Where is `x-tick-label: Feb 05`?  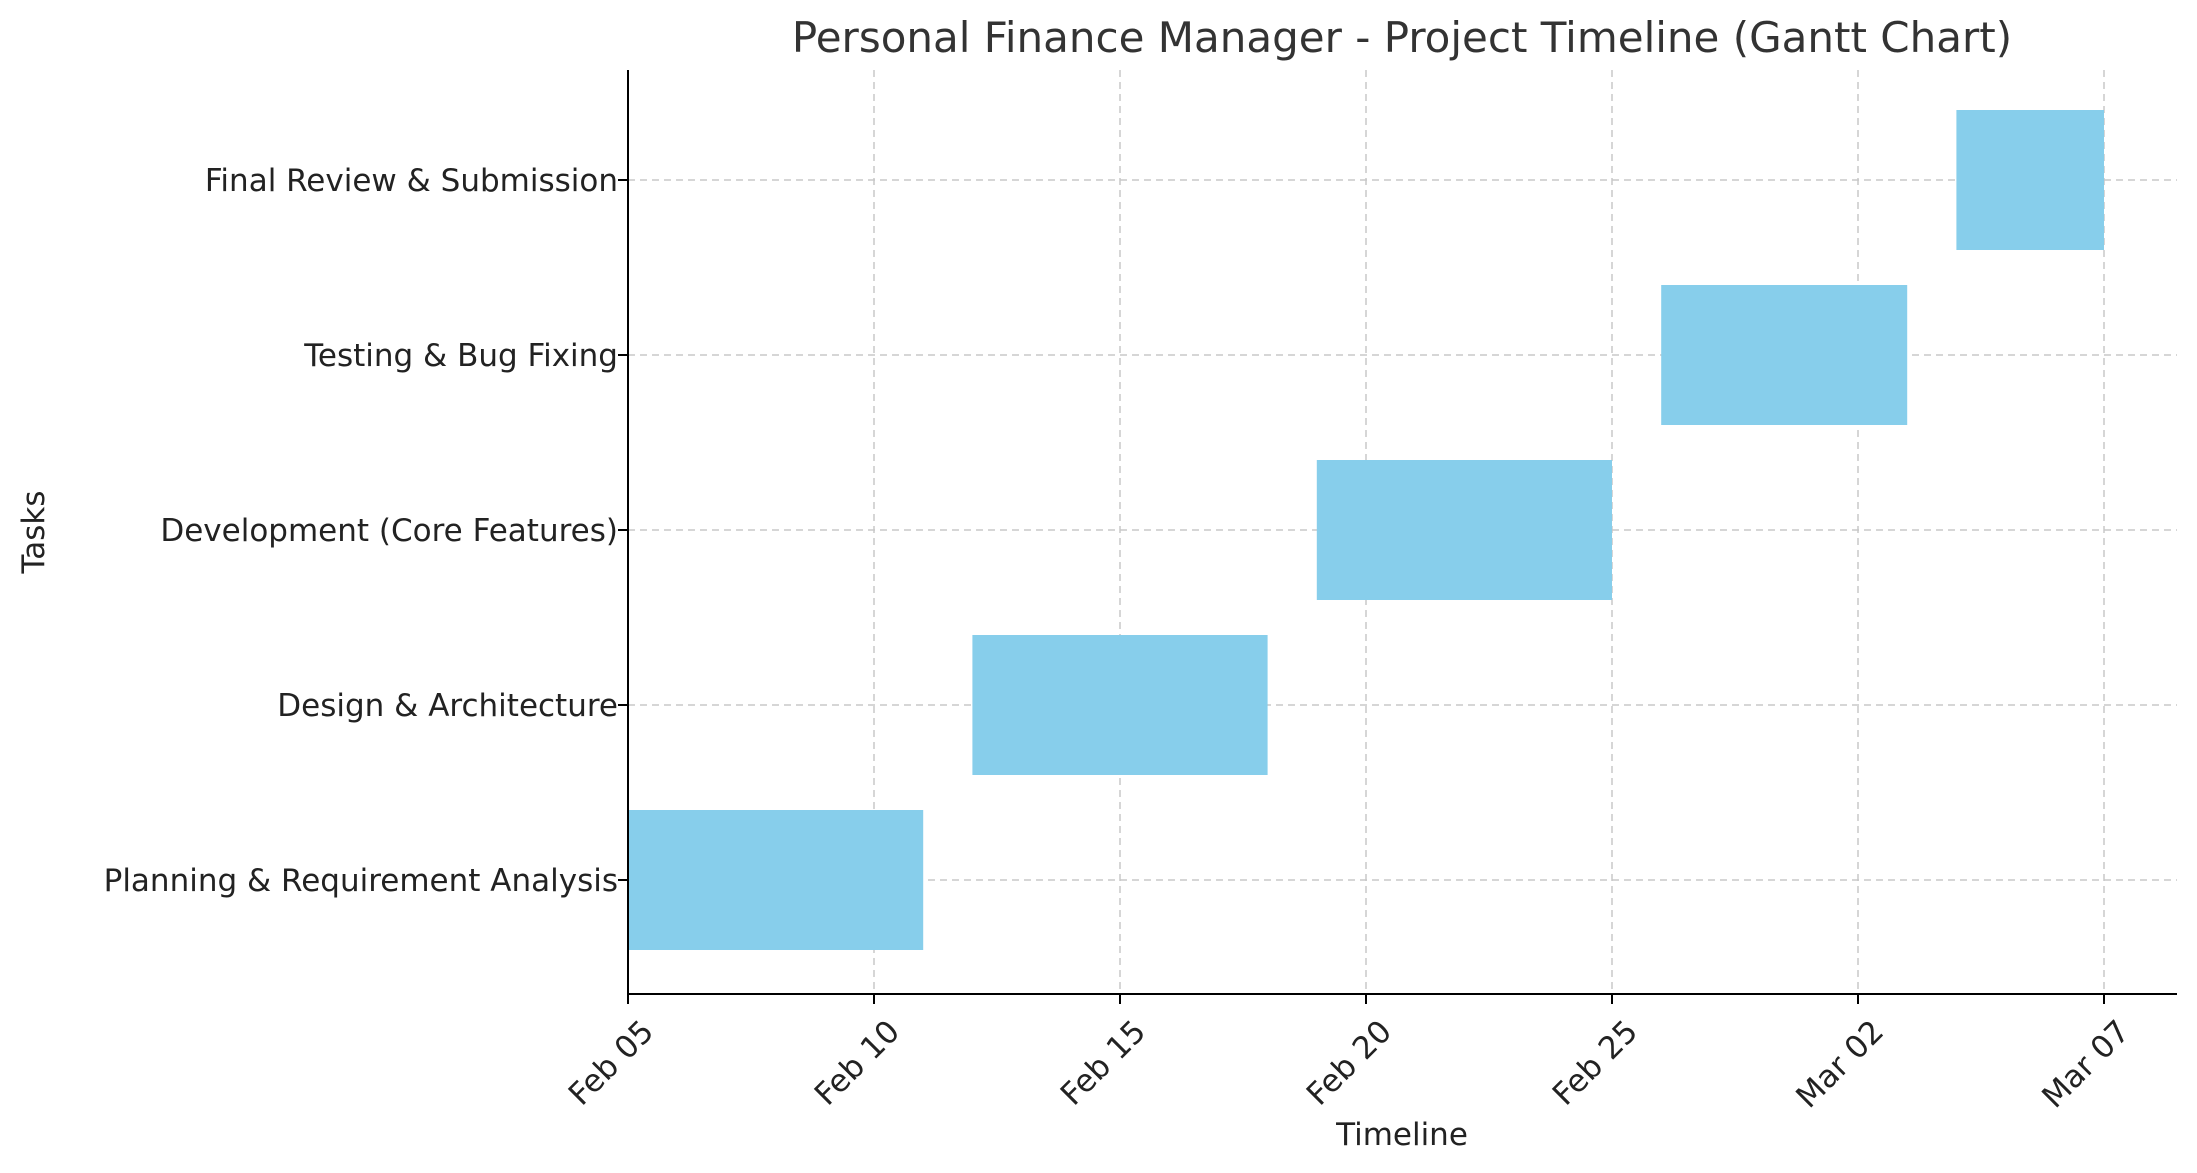
x-tick-label: Feb 05 is located at coordinates (611, 1063).